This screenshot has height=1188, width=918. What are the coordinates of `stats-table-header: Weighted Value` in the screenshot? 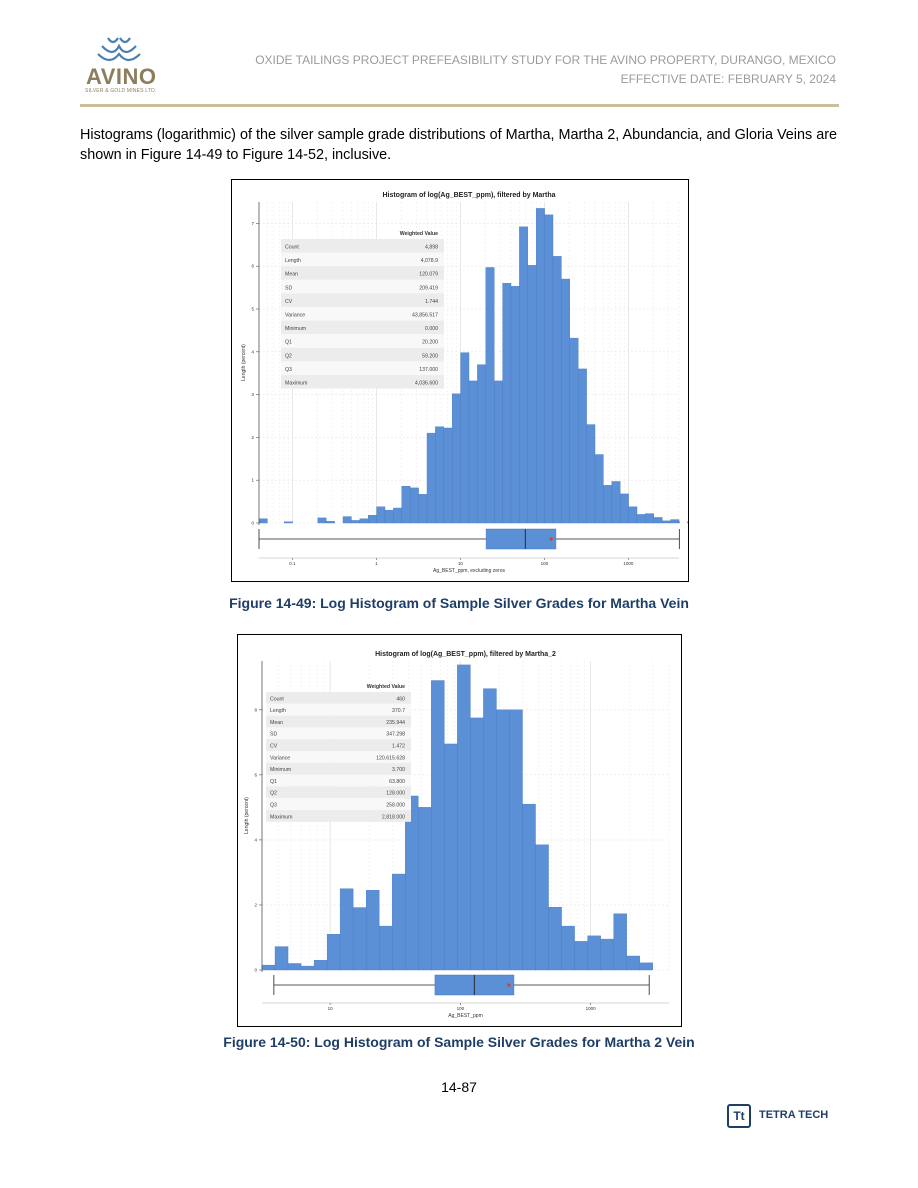 It's located at (386, 687).